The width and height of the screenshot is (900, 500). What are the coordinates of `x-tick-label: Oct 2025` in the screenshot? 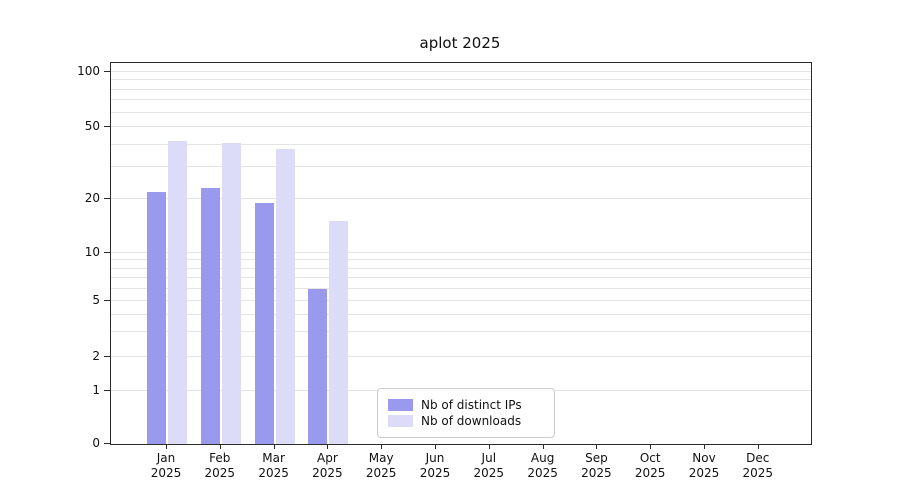 It's located at (650, 465).